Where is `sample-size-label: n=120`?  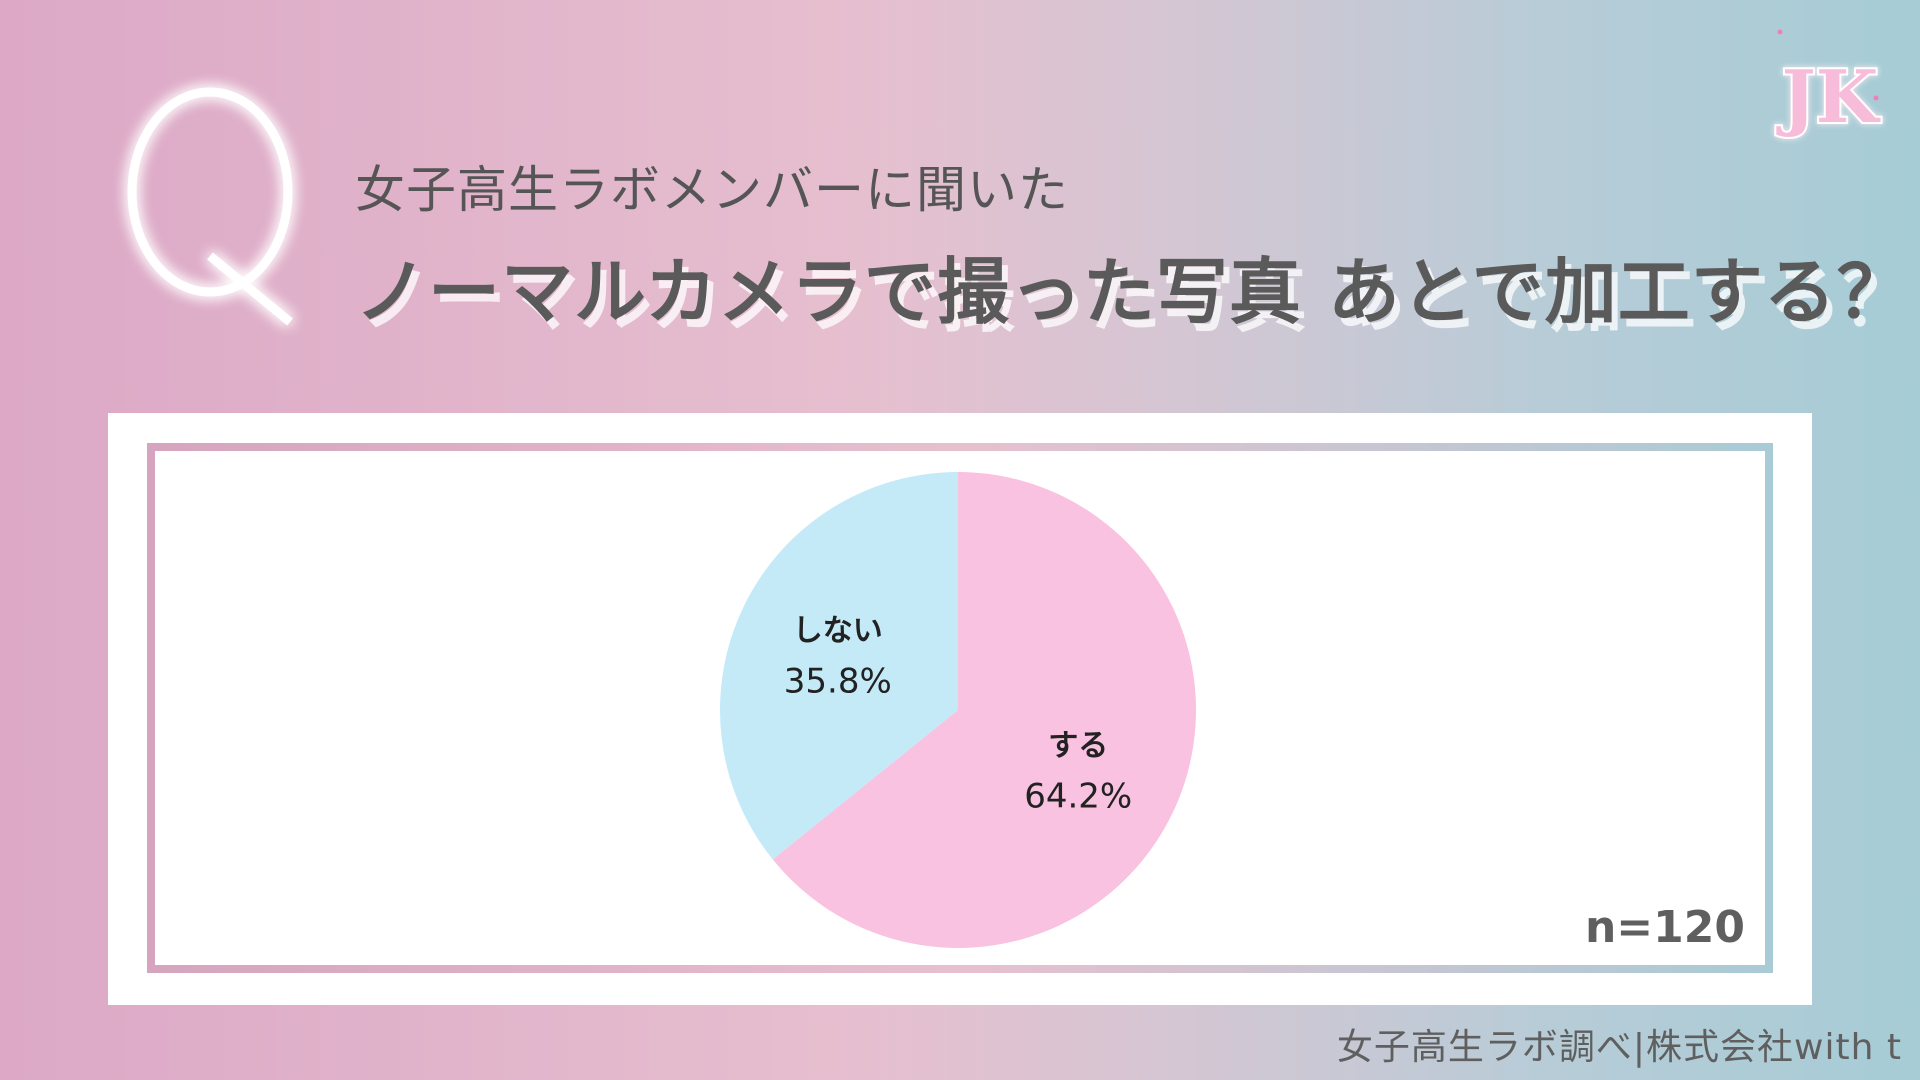 sample-size-label: n=120 is located at coordinates (1664, 927).